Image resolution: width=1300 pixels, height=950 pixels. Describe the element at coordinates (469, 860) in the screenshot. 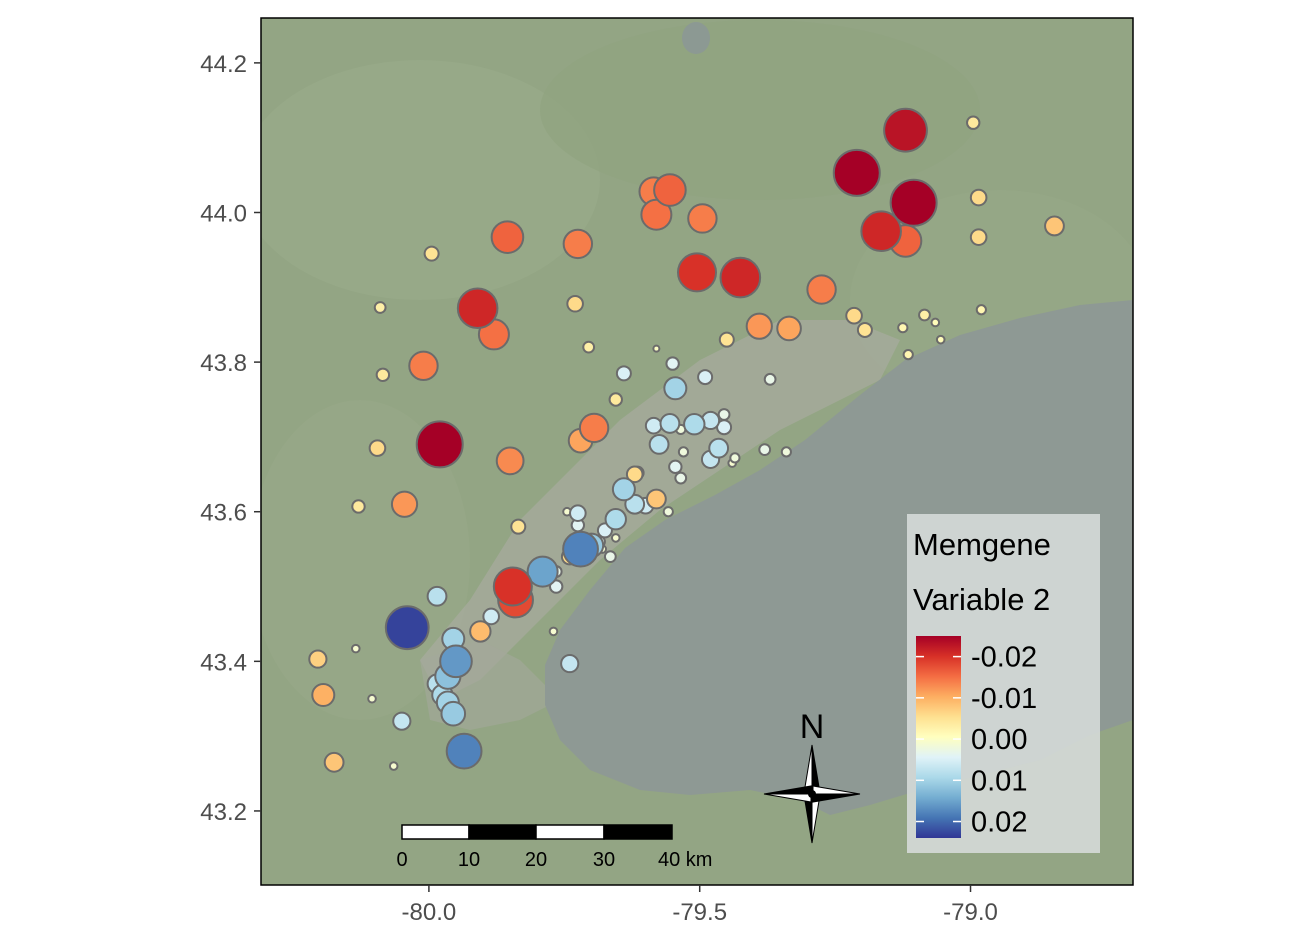

I see `scale-label-10: 10` at that location.